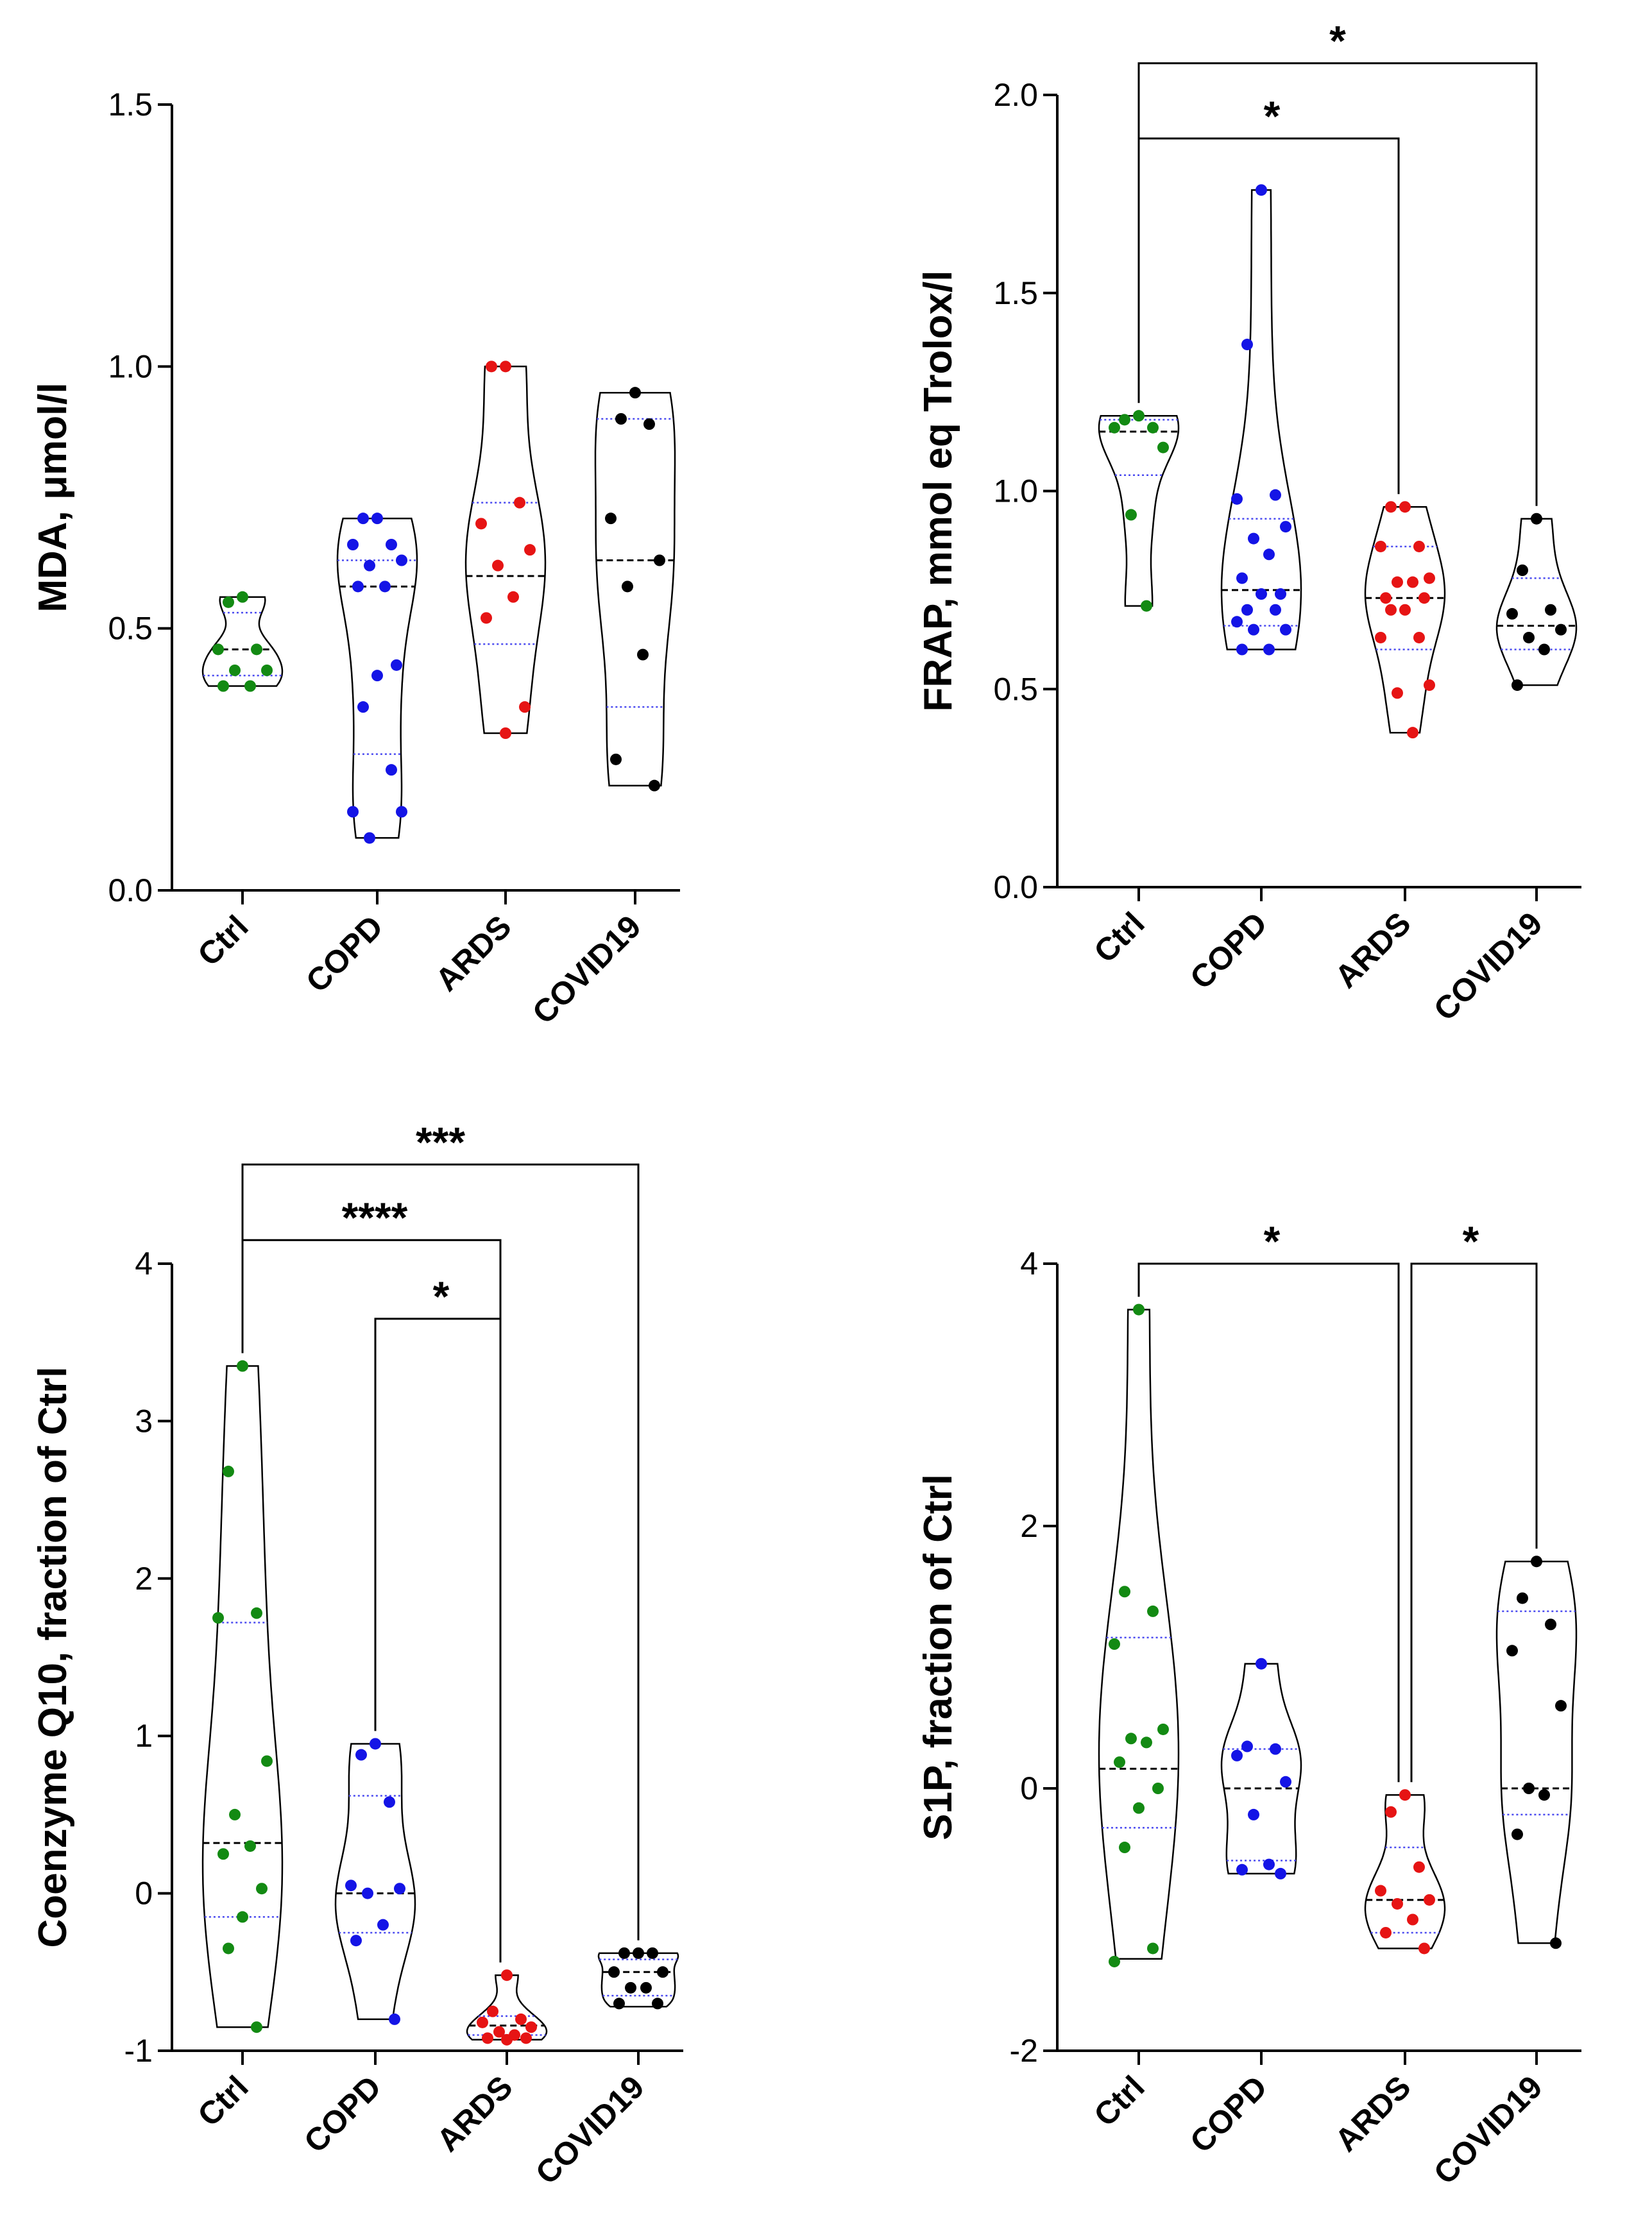 The height and width of the screenshot is (2231, 1652). I want to click on violin-covid19, so click(1536, 1752).